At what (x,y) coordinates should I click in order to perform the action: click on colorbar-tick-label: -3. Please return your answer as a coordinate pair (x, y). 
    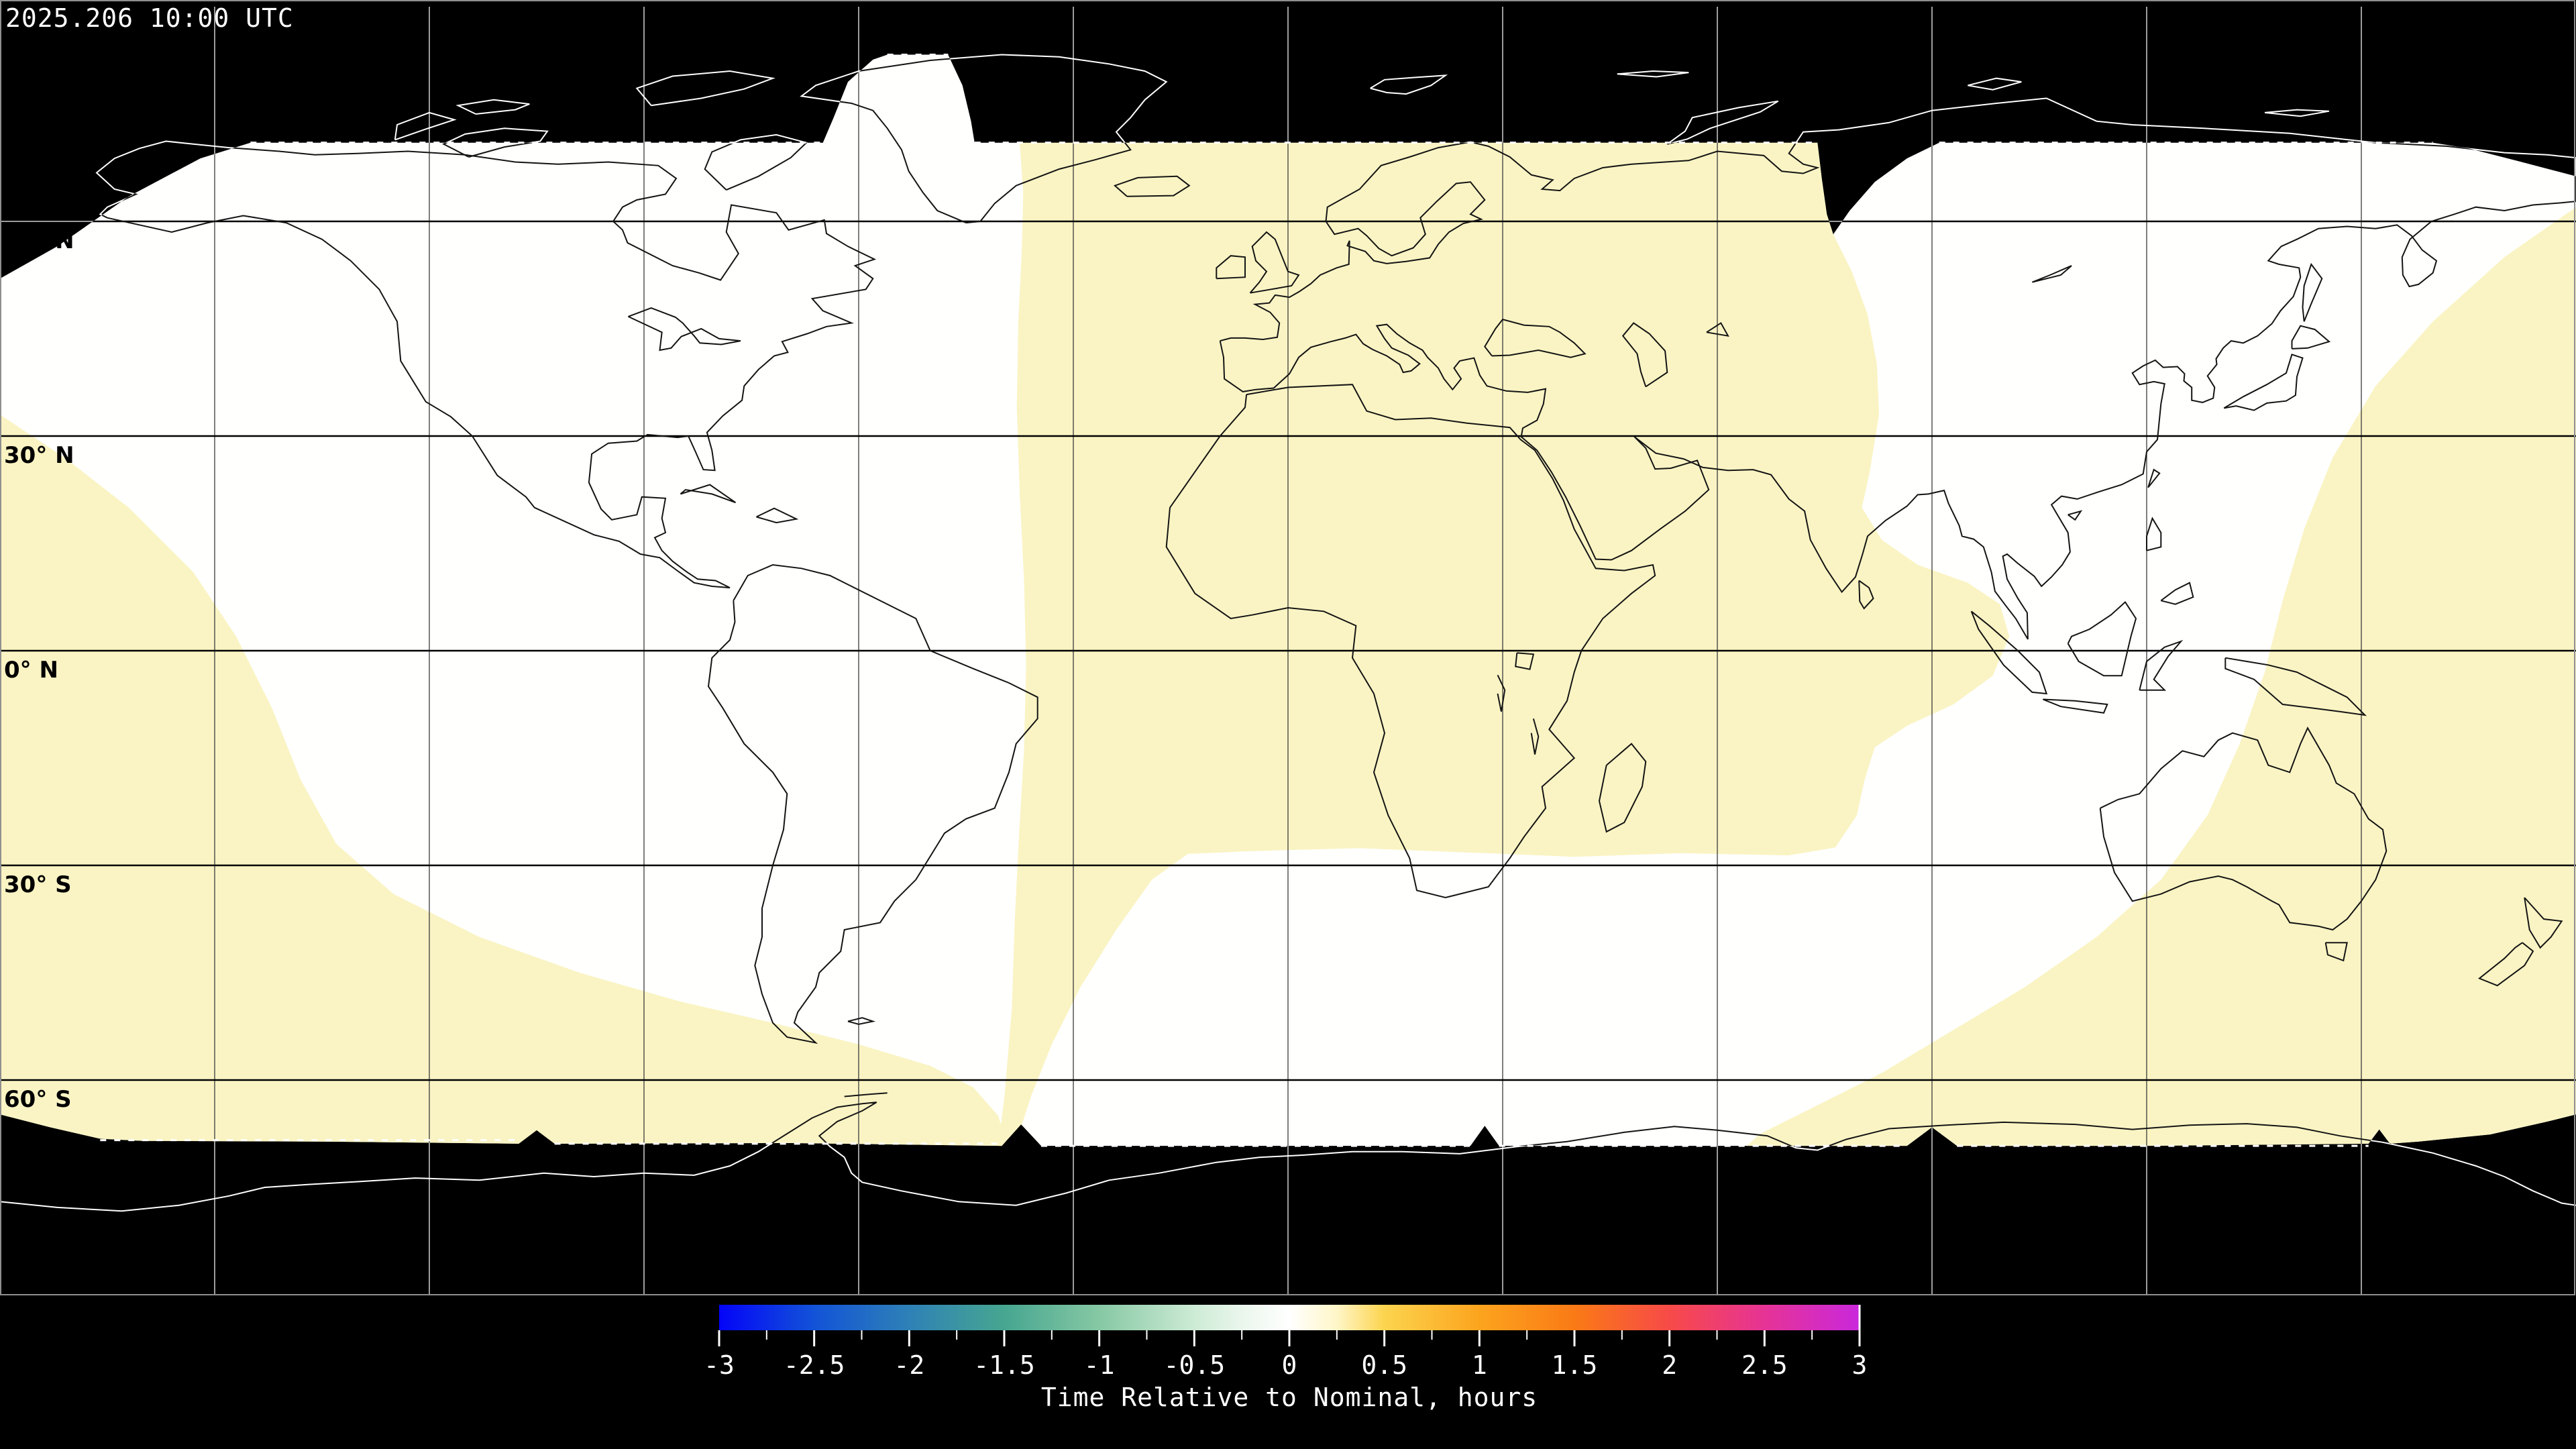
    Looking at the image, I should click on (719, 1365).